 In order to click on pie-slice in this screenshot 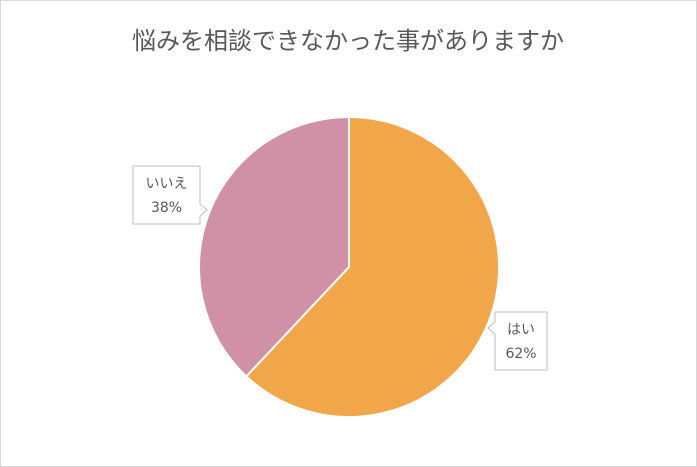, I will do `click(274, 246)`.